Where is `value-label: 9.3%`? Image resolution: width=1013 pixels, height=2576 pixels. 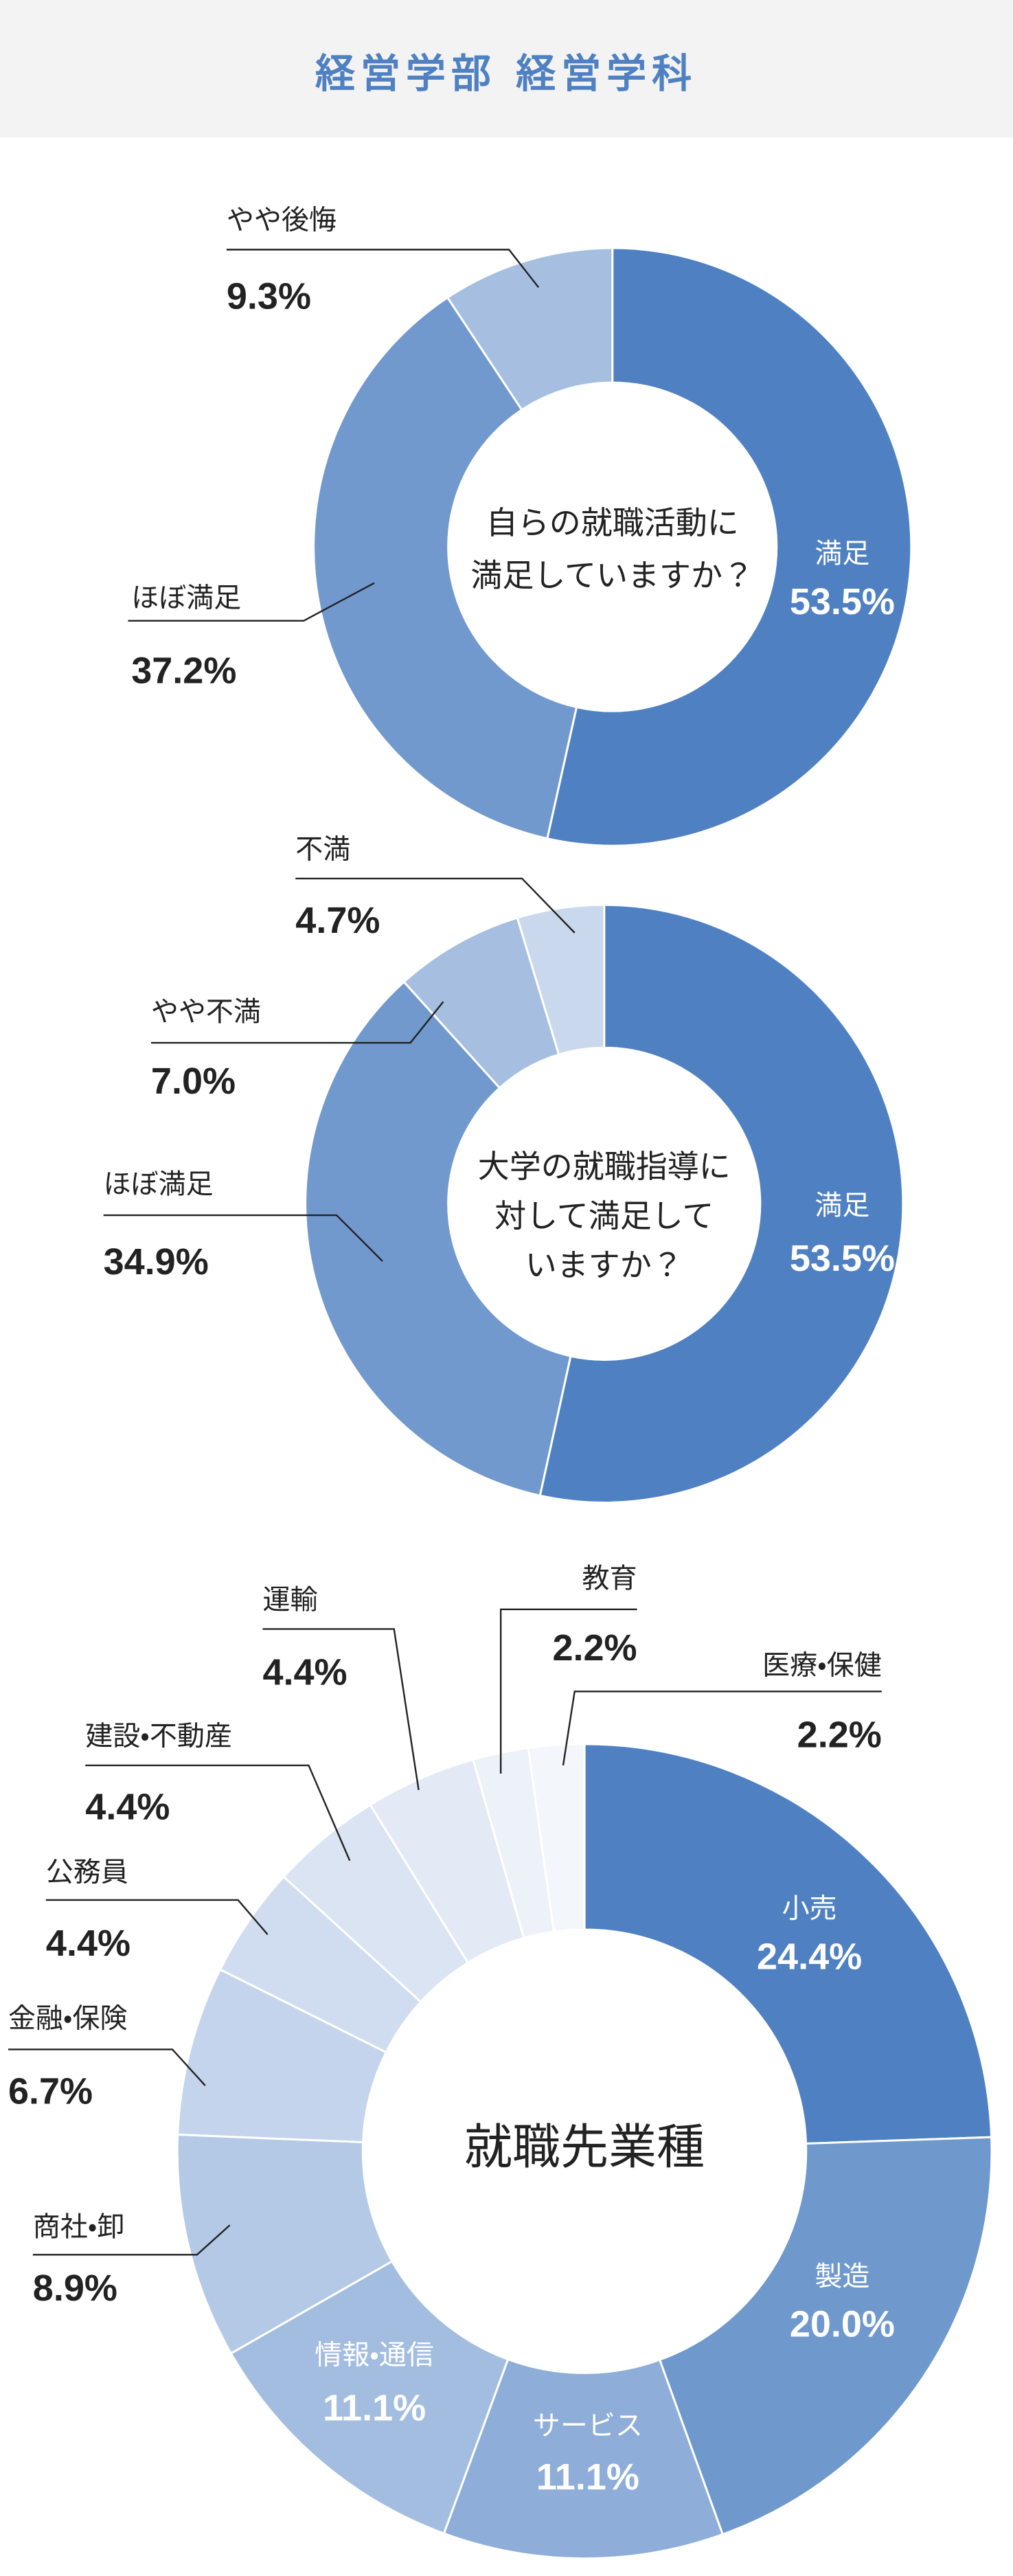 value-label: 9.3% is located at coordinates (269, 296).